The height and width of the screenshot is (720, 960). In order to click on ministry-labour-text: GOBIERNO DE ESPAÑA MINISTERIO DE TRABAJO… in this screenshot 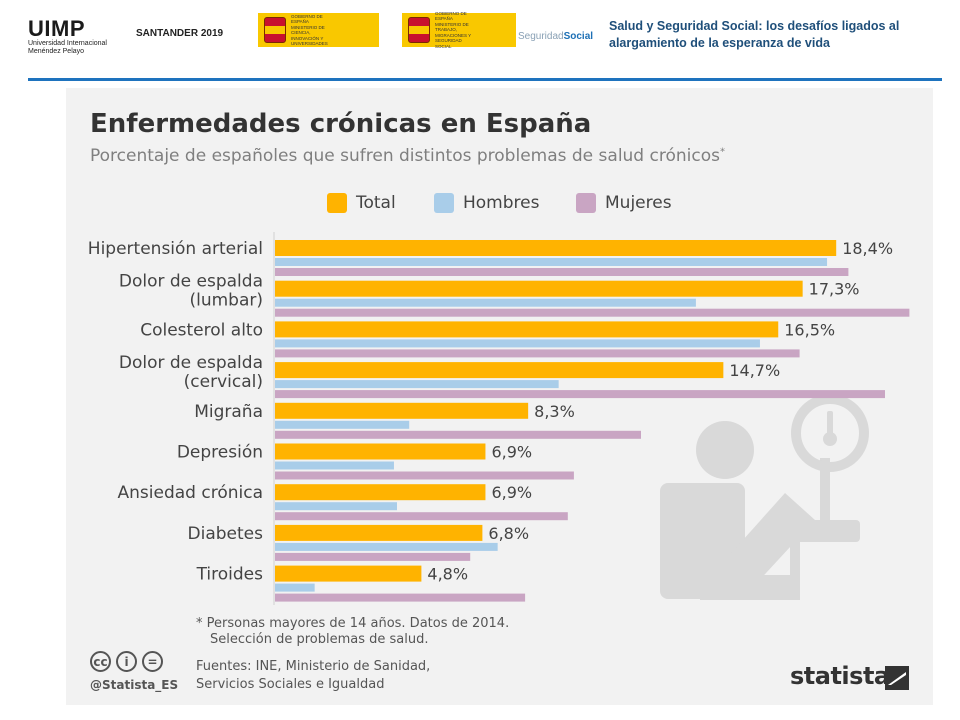, I will do `click(453, 29)`.